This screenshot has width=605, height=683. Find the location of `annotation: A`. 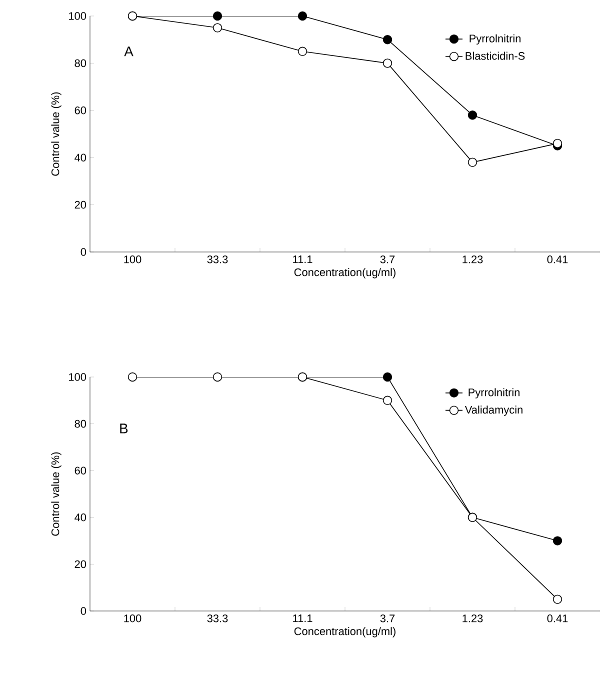

annotation: A is located at coordinates (129, 51).